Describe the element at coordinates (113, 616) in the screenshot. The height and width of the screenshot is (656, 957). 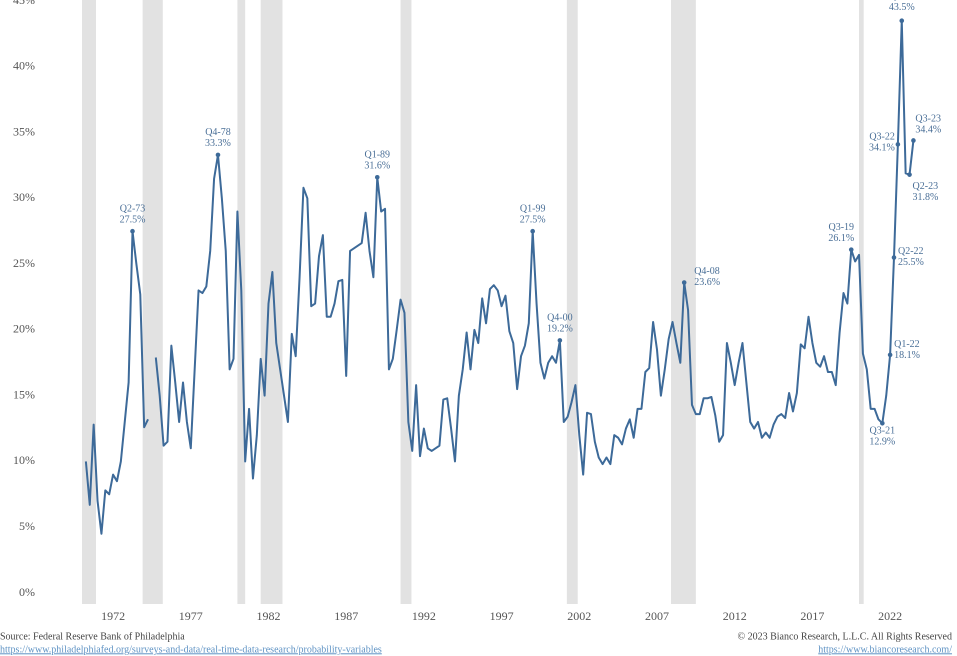
I see `x-tick-label: 1972` at that location.